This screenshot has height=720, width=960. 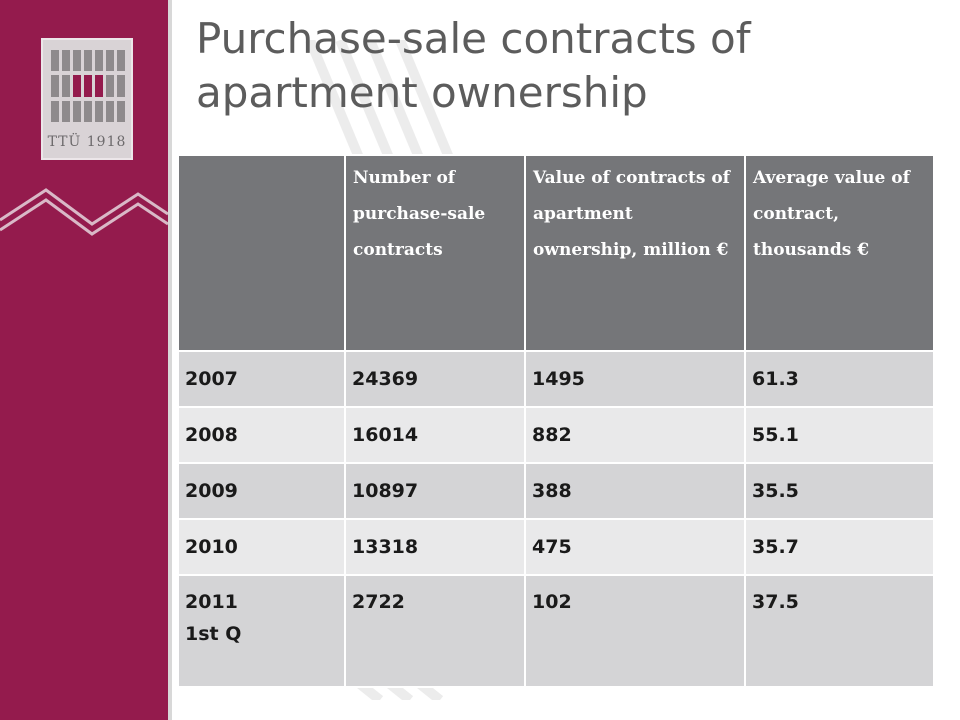 I want to click on average-cell: 37.5, so click(x=839, y=631).